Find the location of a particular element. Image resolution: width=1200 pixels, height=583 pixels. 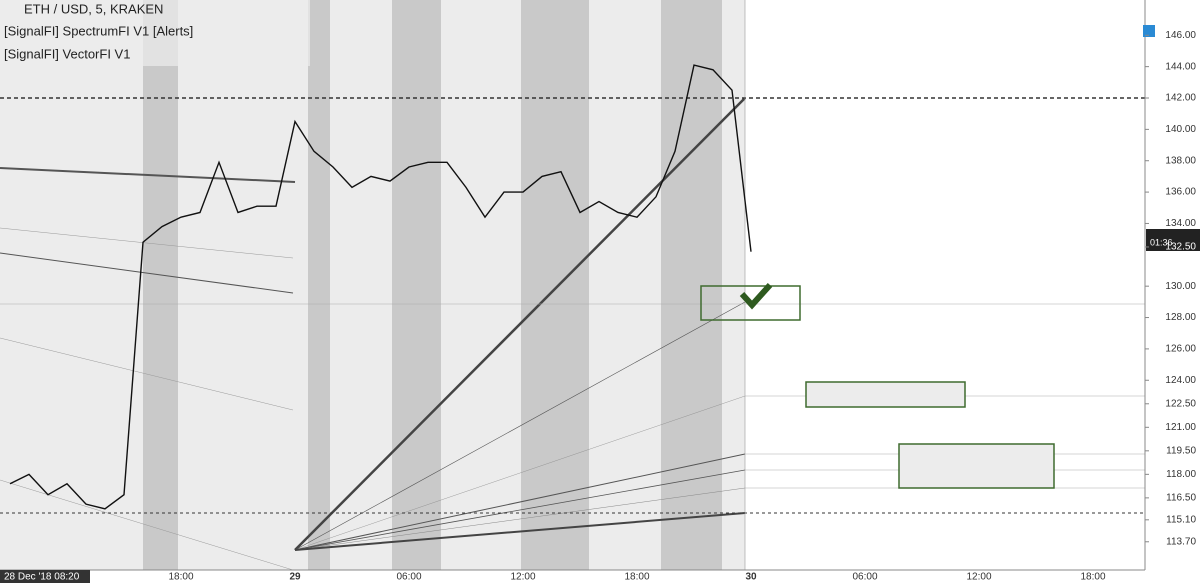

y-tick-label: 134.00 is located at coordinates (1180, 223).